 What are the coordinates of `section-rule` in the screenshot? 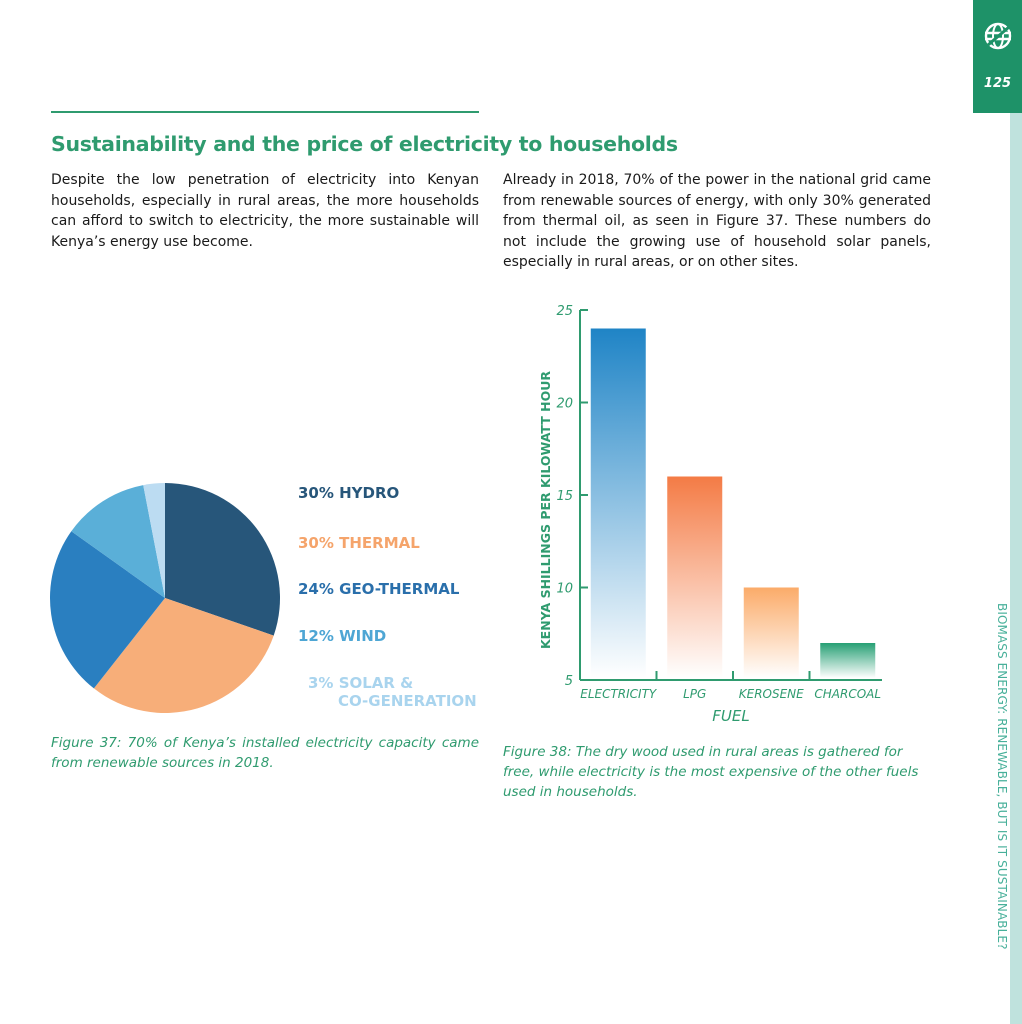 It's located at (265, 112).